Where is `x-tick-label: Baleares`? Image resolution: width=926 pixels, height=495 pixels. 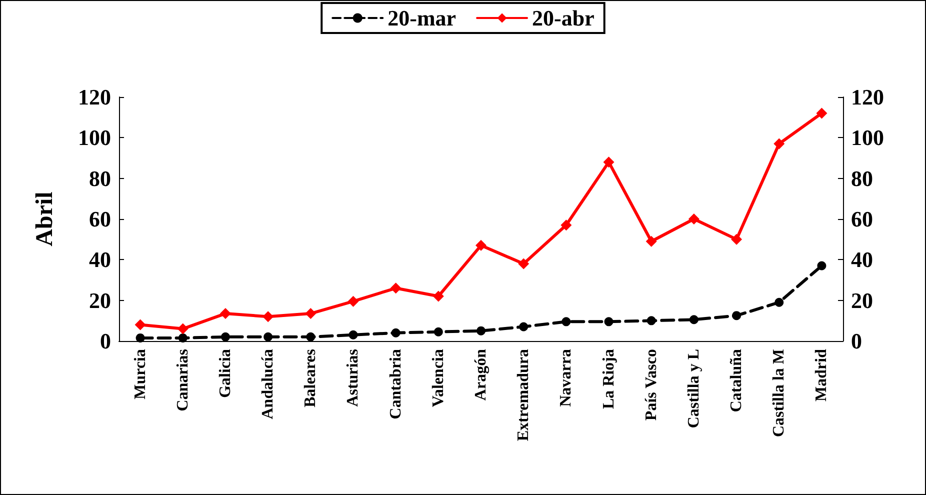
x-tick-label: Baleares is located at coordinates (311, 378).